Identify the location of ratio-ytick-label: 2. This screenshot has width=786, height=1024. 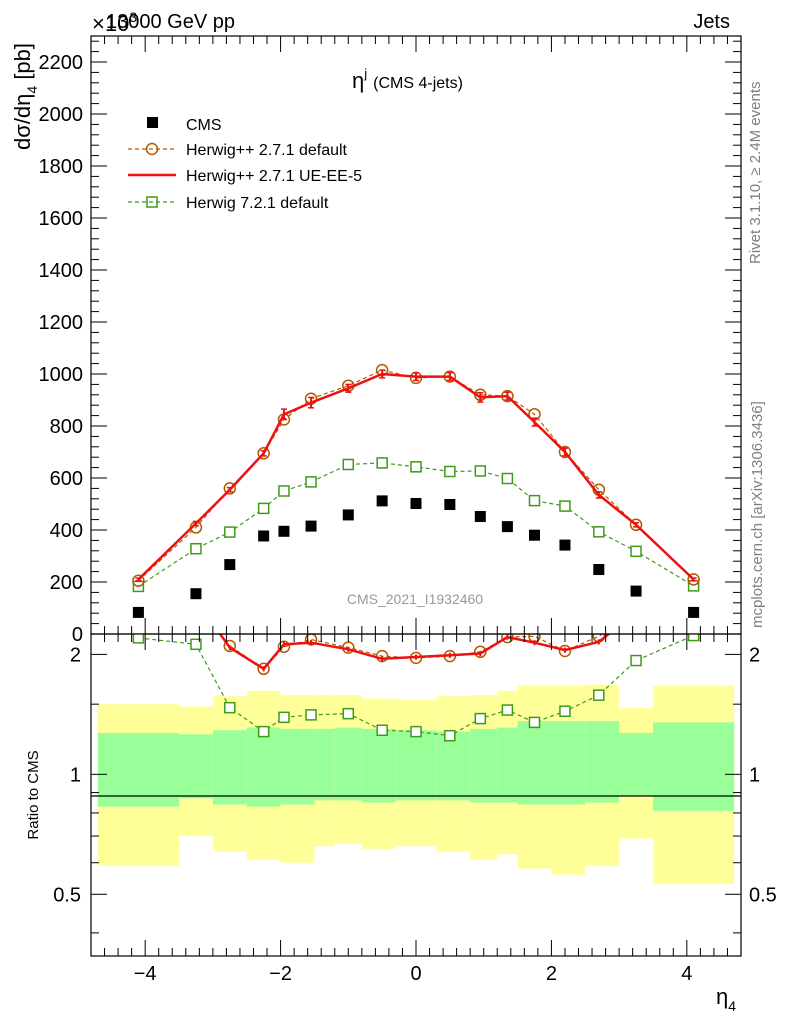
(75, 655).